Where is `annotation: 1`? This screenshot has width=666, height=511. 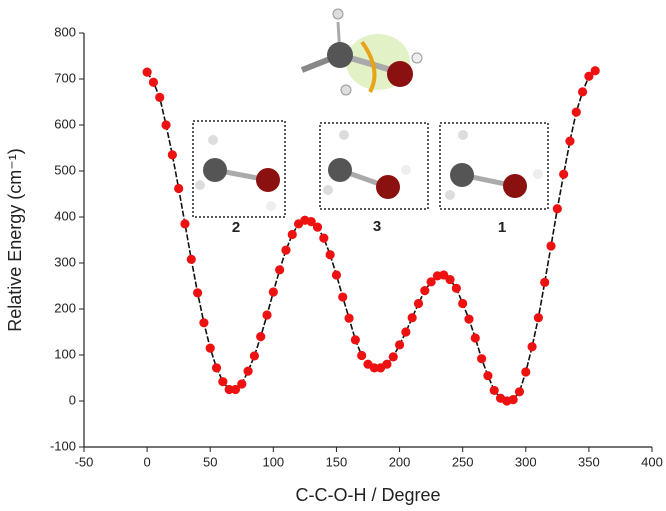
annotation: 1 is located at coordinates (502, 227).